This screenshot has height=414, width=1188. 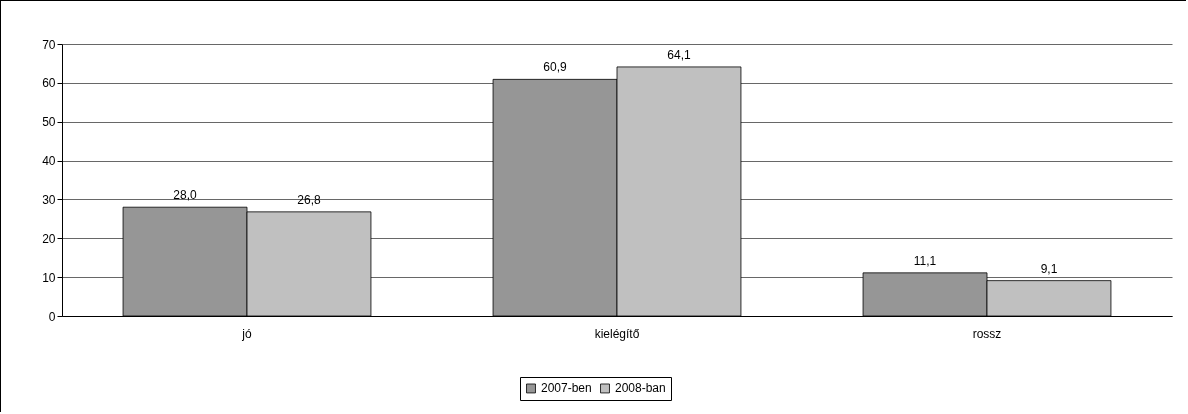 I want to click on y-tick-label: 60, so click(x=49, y=83).